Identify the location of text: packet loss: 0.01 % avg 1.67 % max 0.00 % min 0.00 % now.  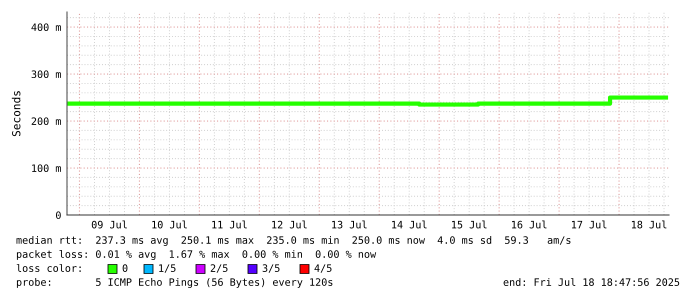
(196, 255).